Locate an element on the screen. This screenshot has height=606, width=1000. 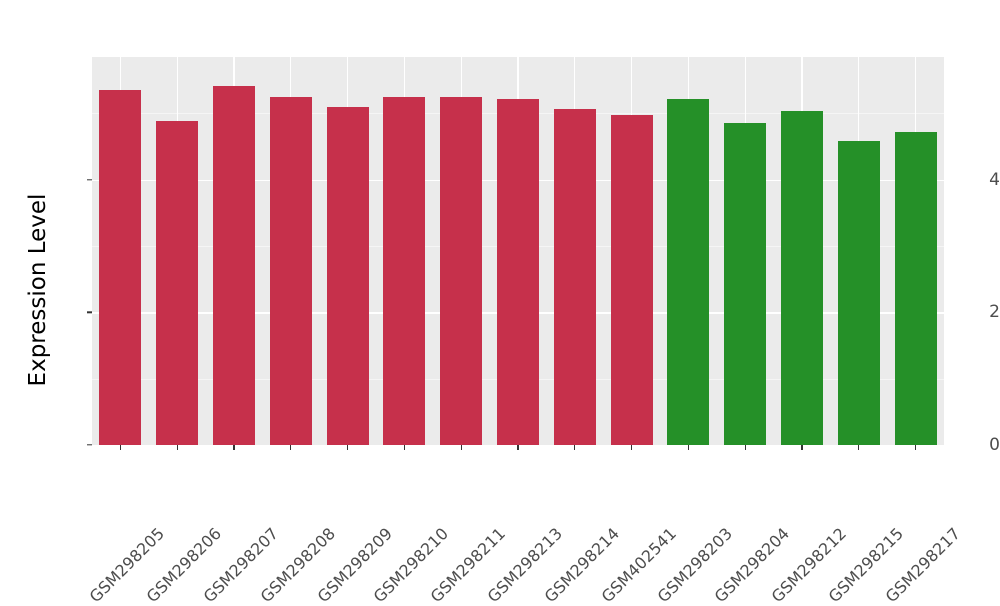
y-axis-tick-label: 4 is located at coordinates (994, 179).